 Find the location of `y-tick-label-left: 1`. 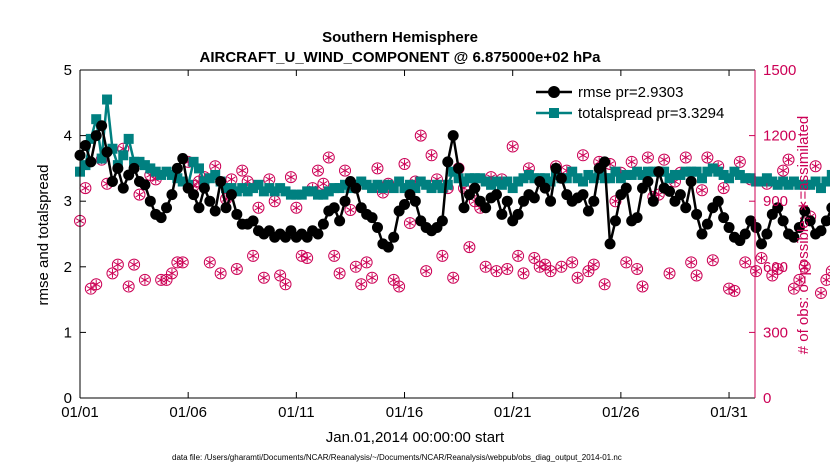

y-tick-label-left: 1 is located at coordinates (68, 332).